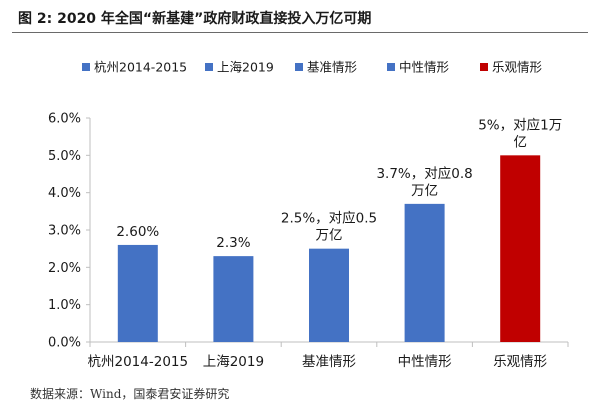 This screenshot has height=406, width=600. Describe the element at coordinates (64, 231) in the screenshot. I see `y-tick-label: 3.0%` at that location.